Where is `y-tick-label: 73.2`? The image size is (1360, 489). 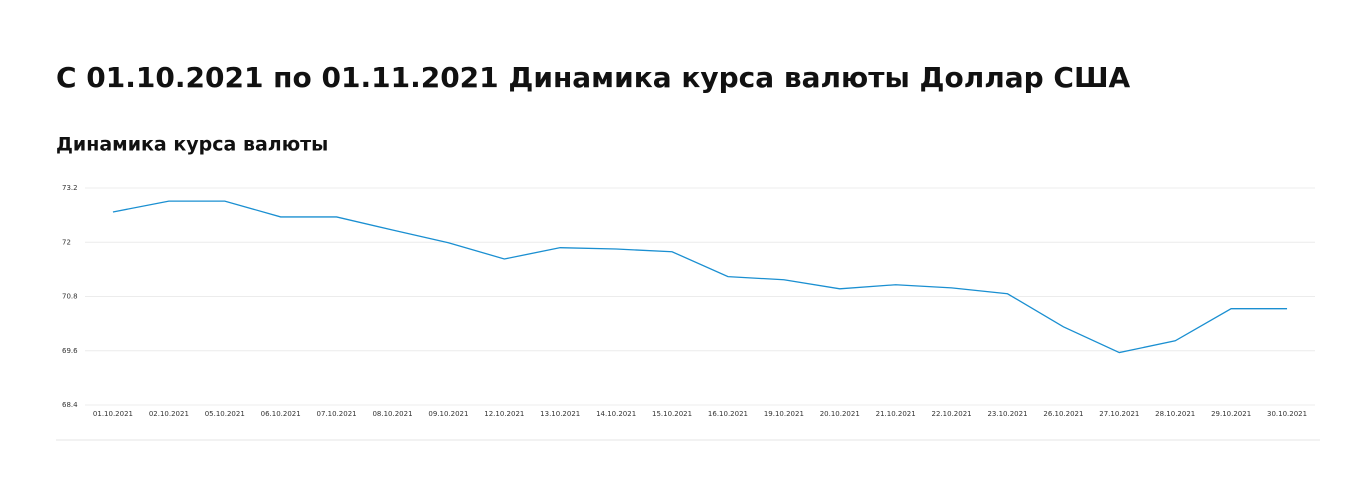 y-tick-label: 73.2 is located at coordinates (70, 188).